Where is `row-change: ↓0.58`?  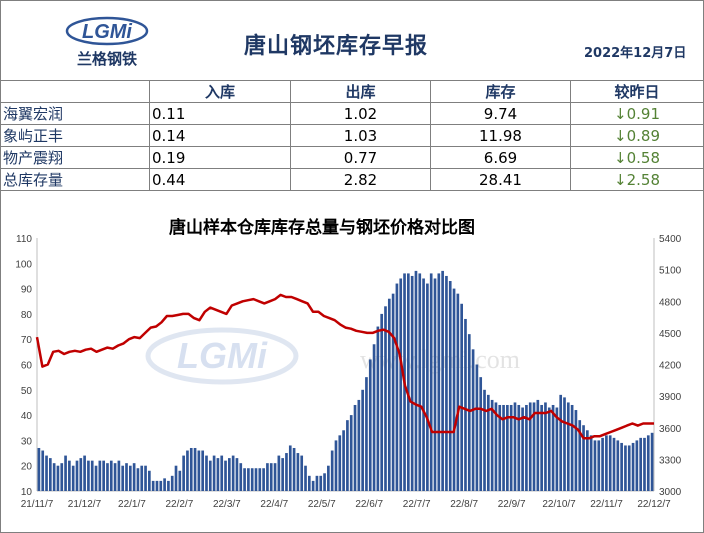
row-change: ↓0.58 is located at coordinates (637, 157).